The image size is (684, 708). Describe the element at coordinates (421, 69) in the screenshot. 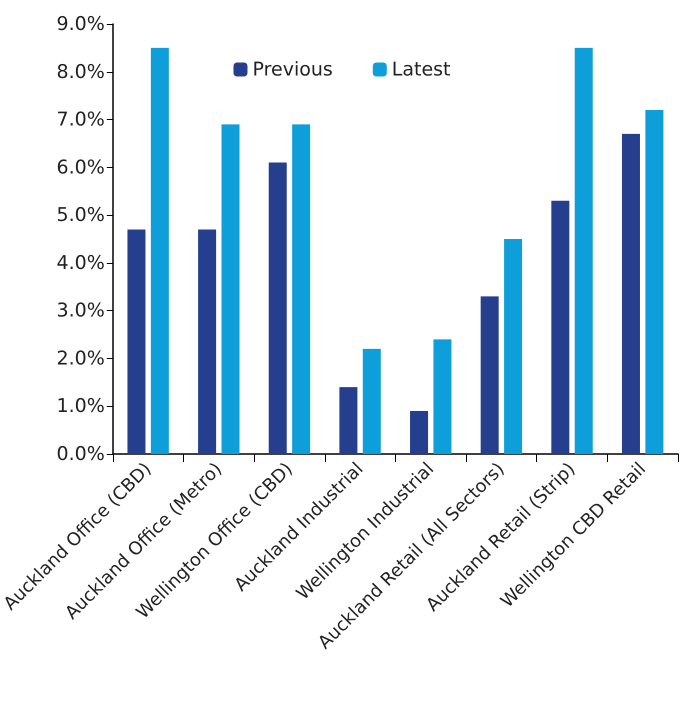

I see `legend-label: Latest` at that location.